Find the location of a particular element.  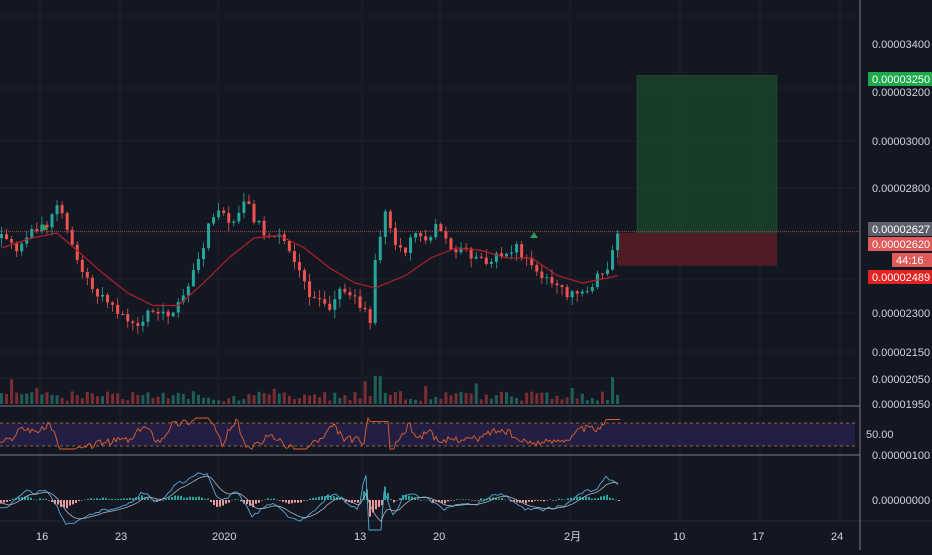

macd-line is located at coordinates (309, 501).